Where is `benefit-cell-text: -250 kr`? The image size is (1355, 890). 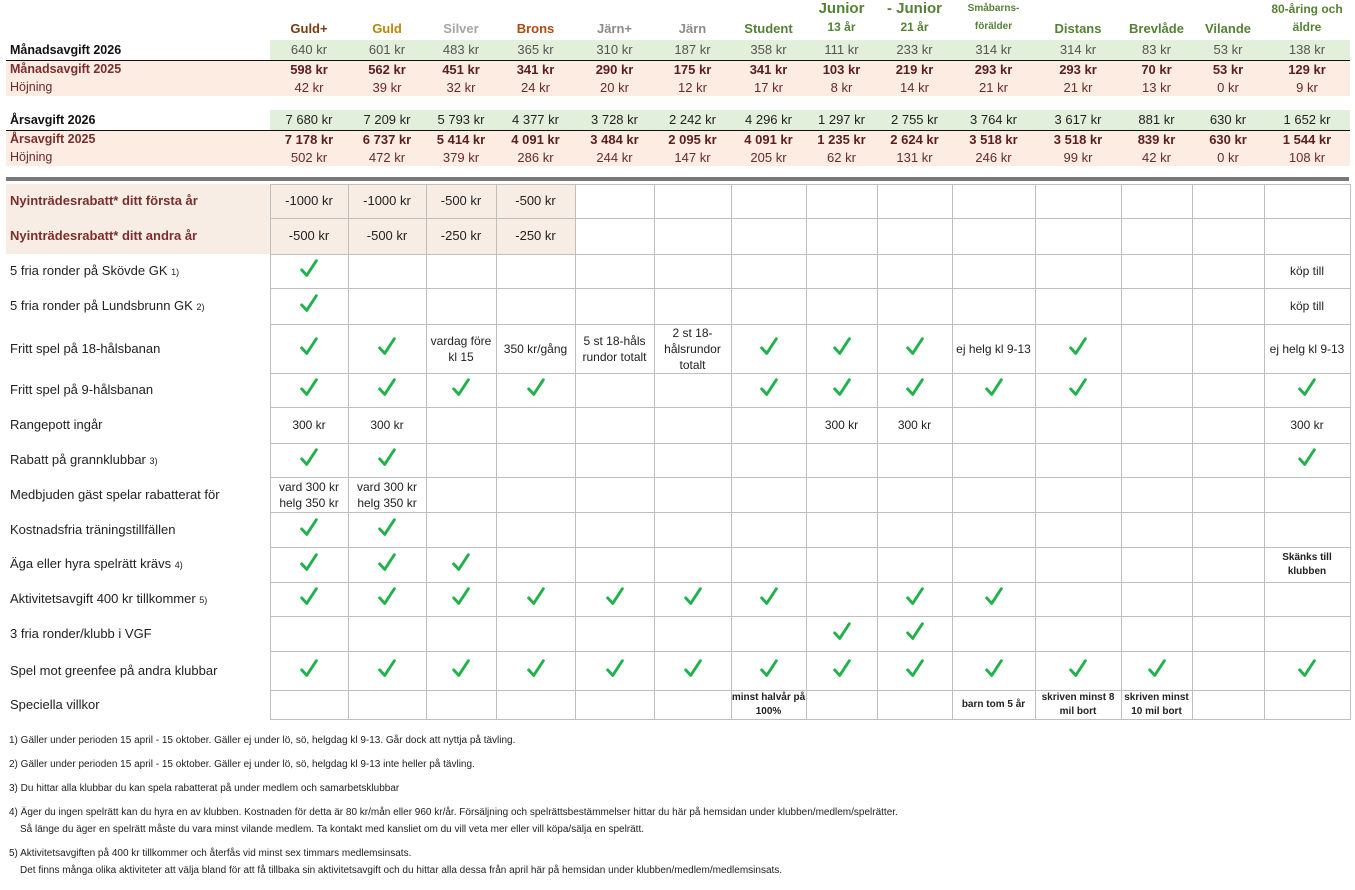
benefit-cell-text: -250 kr is located at coordinates (535, 235).